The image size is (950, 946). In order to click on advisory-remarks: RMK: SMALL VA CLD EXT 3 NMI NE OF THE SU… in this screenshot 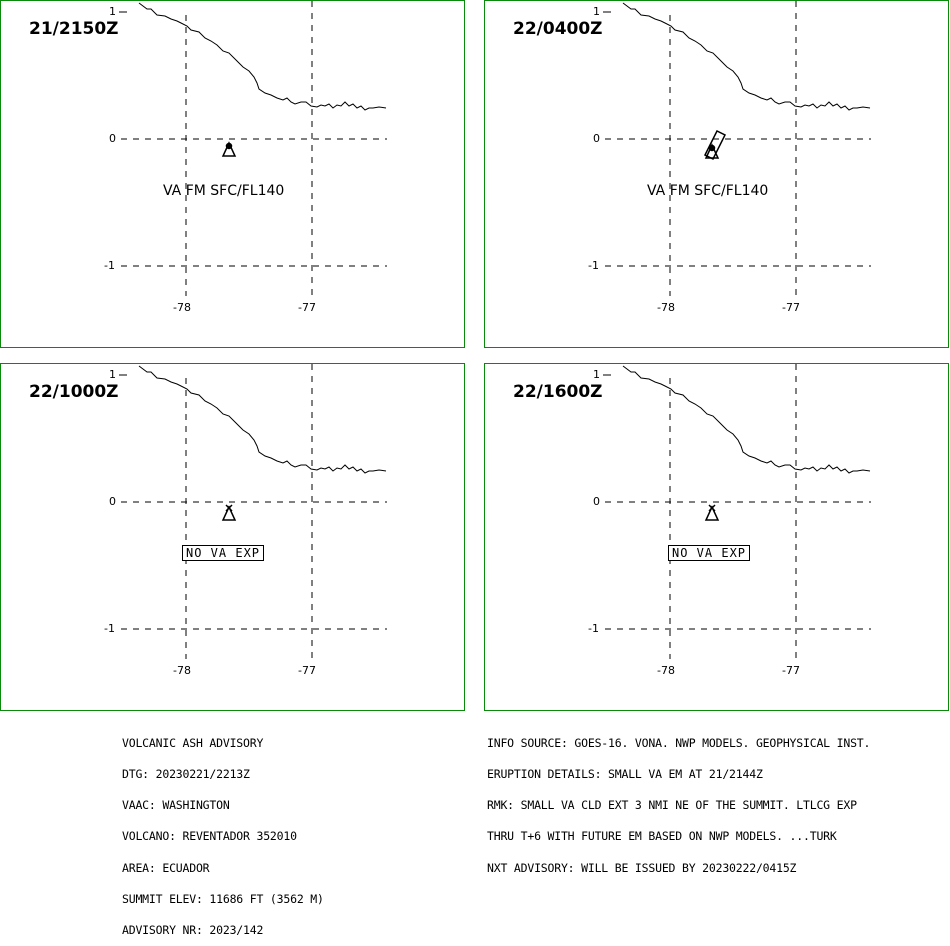, I will do `click(672, 805)`.